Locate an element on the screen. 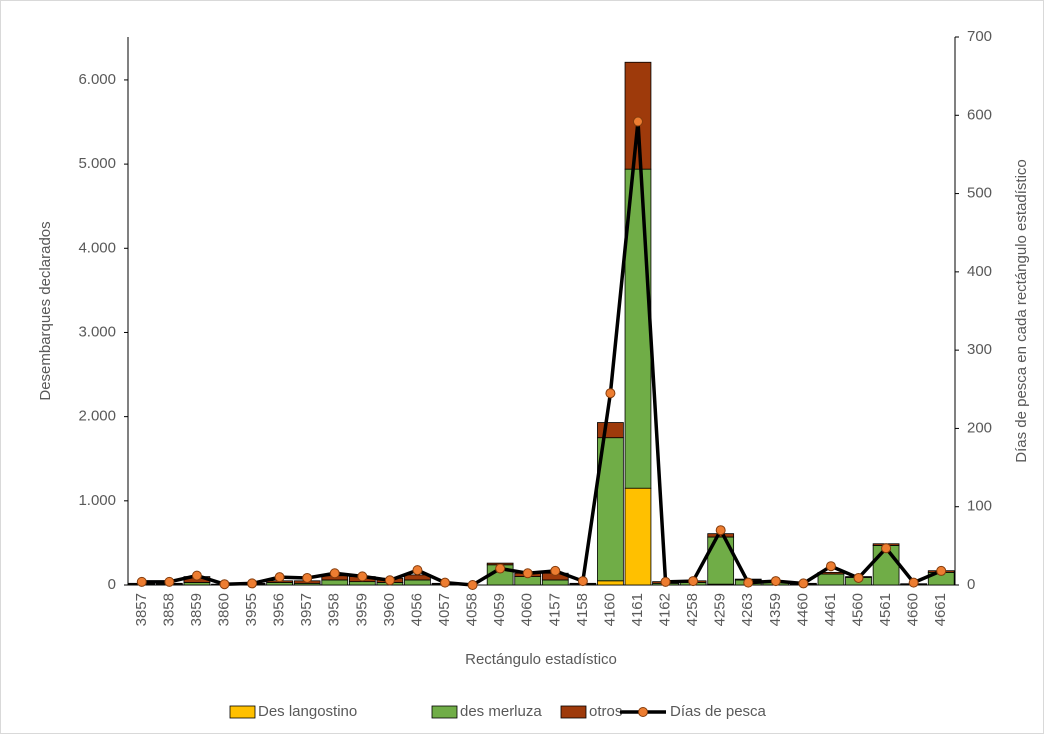  x-tick-label: 3857 is located at coordinates (141, 609).